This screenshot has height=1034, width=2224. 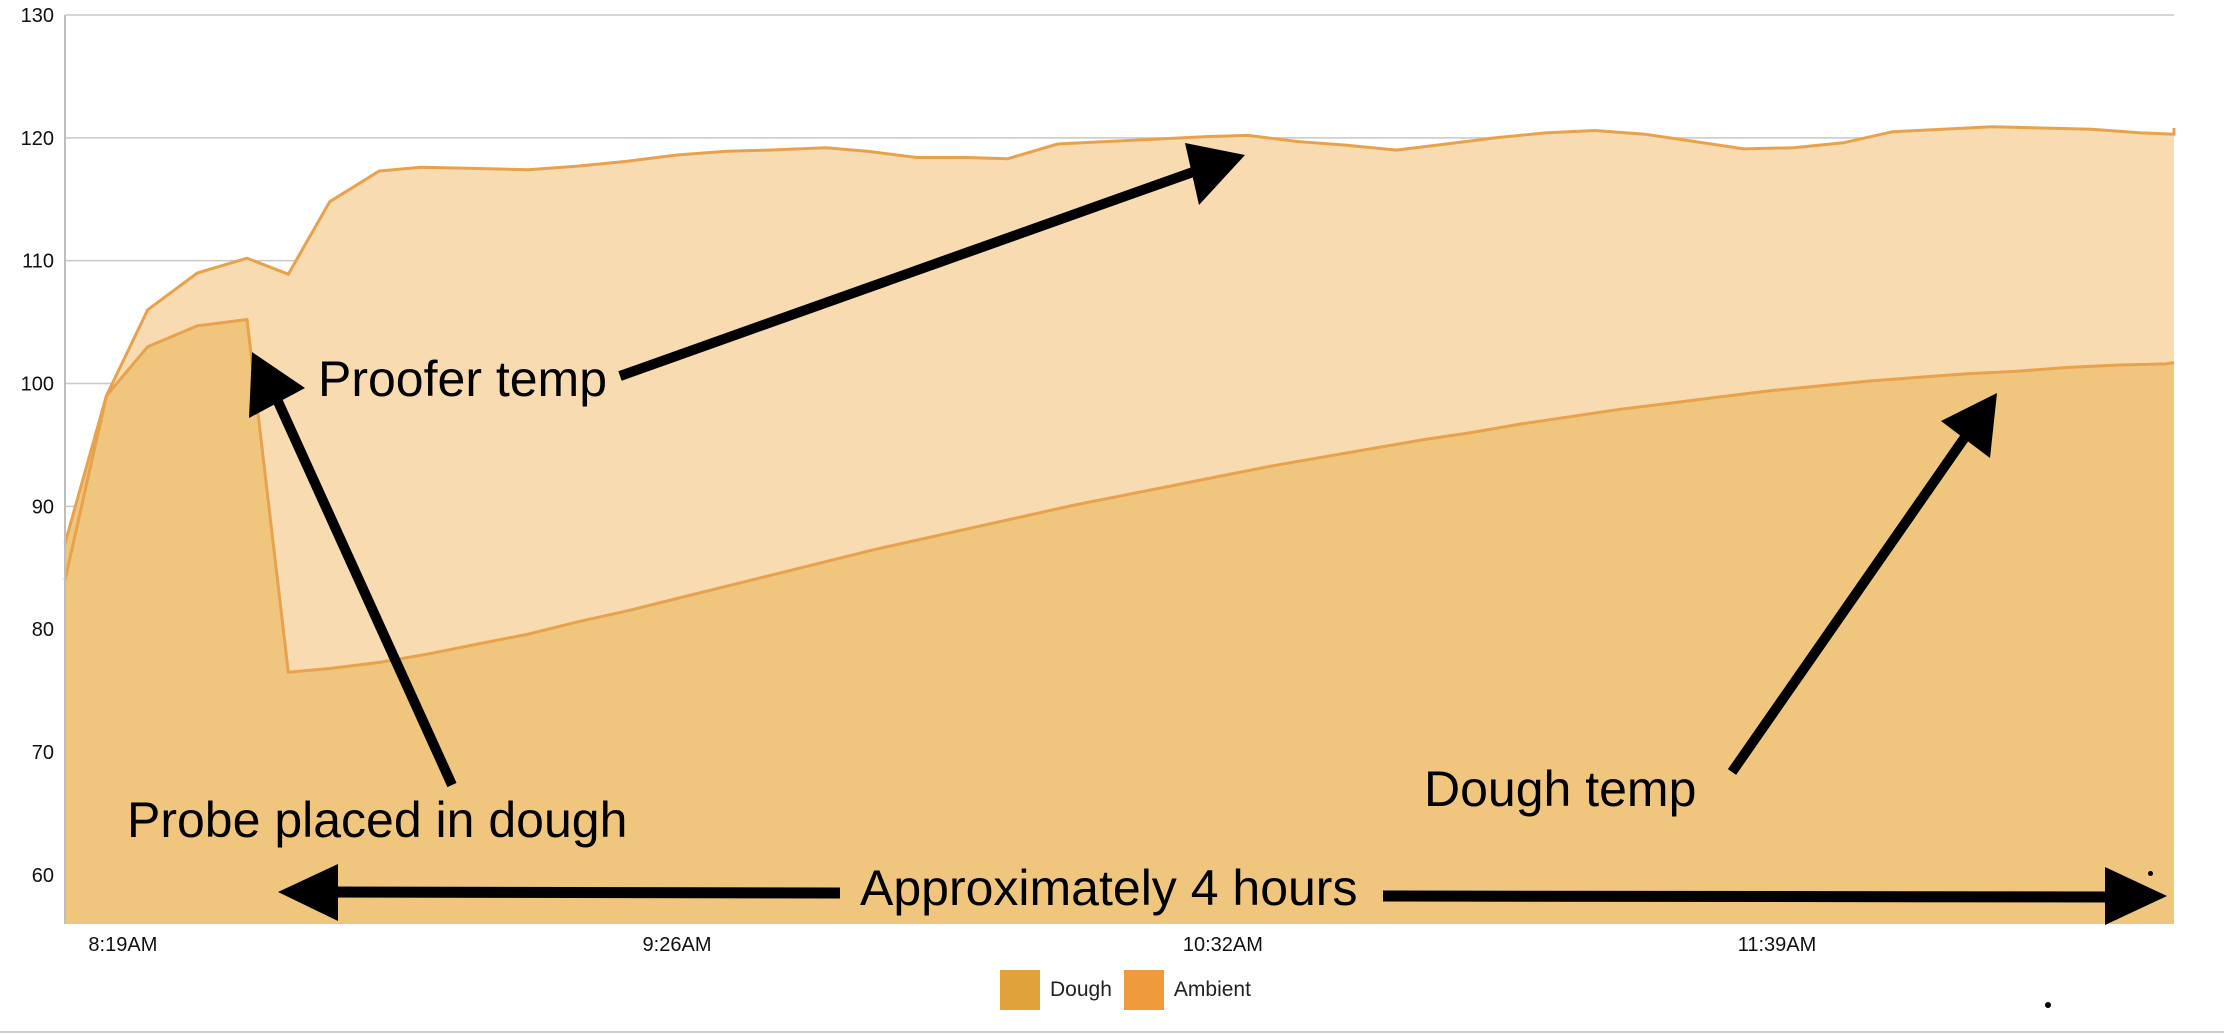 I want to click on y-tick-label: 100, so click(x=37, y=385).